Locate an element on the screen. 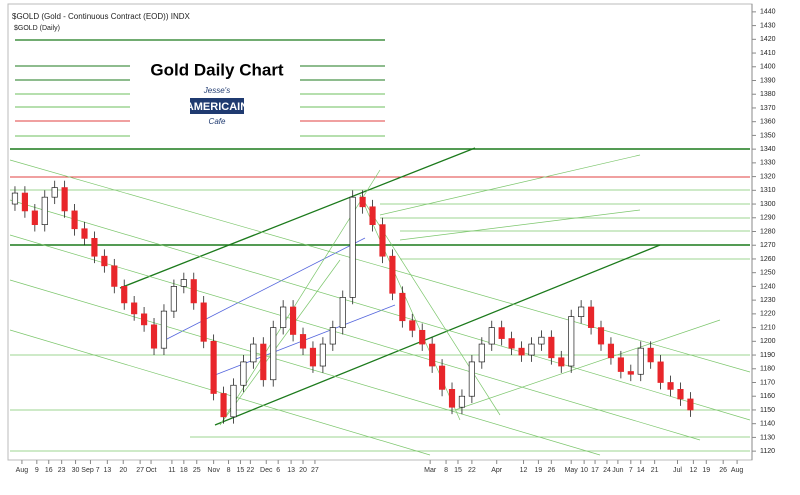 This screenshot has height=495, width=800. x-tick-label: Apr is located at coordinates (497, 470).